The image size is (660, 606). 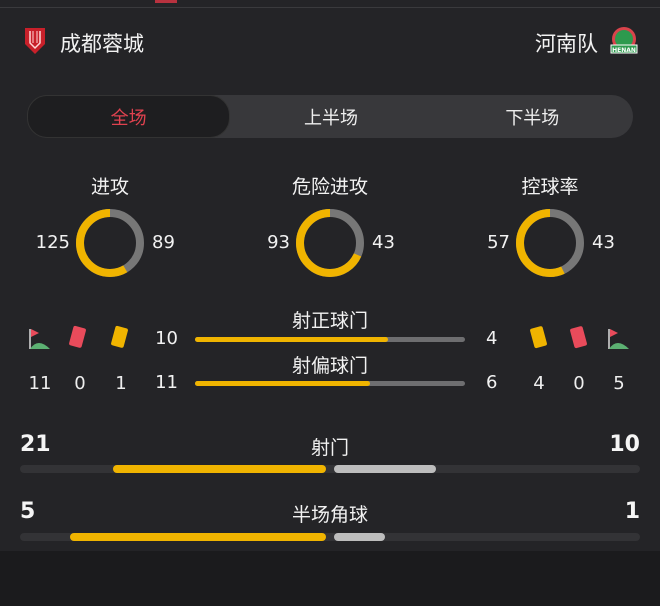 What do you see at coordinates (330, 7) in the screenshot?
I see `divider` at bounding box center [330, 7].